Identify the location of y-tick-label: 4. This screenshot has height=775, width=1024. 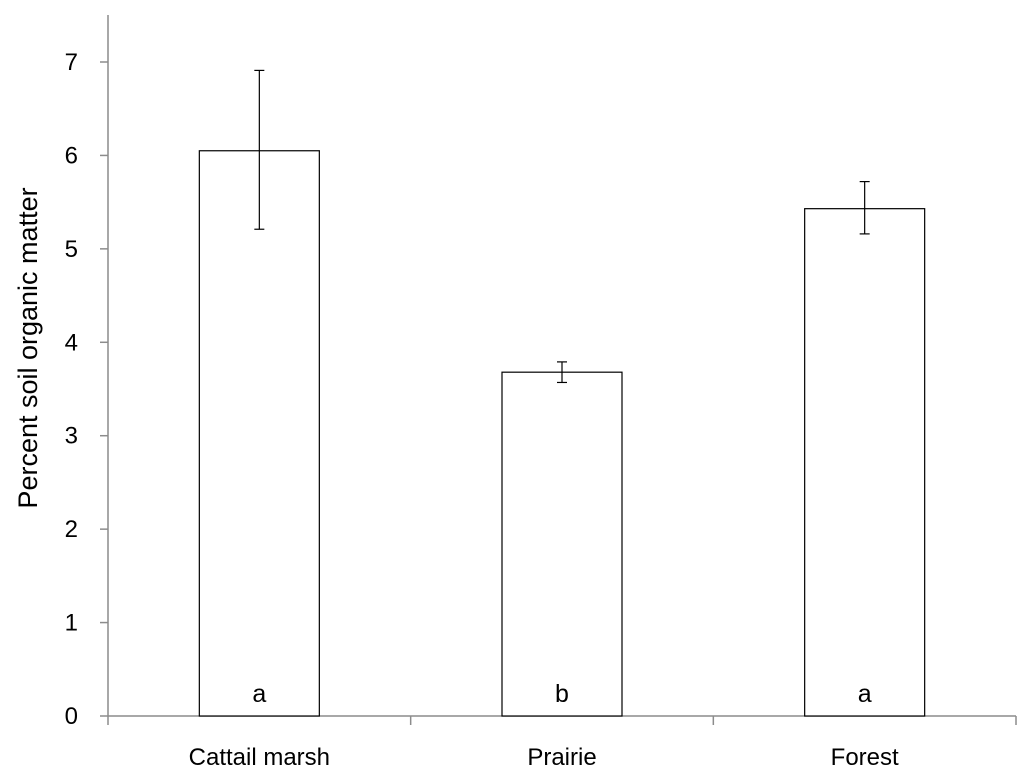
(71, 342).